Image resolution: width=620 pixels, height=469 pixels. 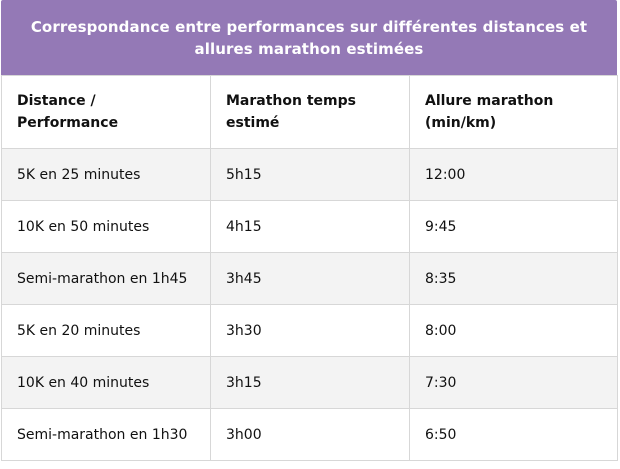 What do you see at coordinates (513, 330) in the screenshot?
I see `cell-marathon-pace: 8:00` at bounding box center [513, 330].